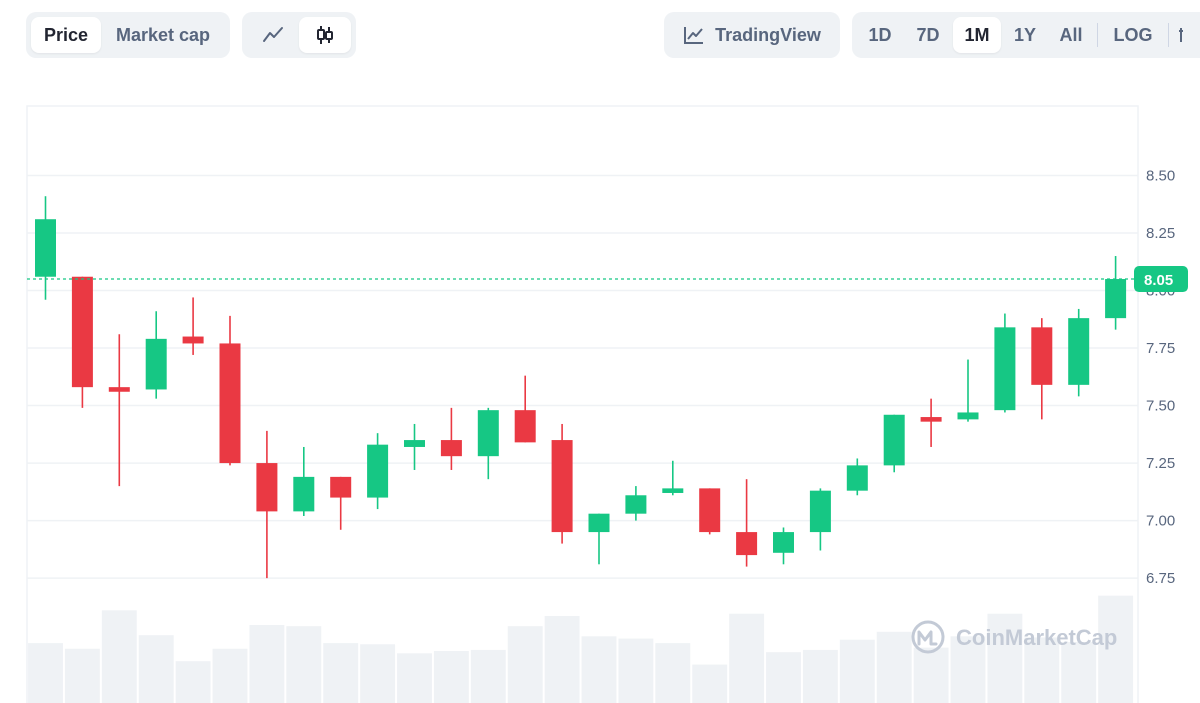 The image size is (1200, 703). What do you see at coordinates (977, 35) in the screenshot?
I see `range-1m: 1M` at bounding box center [977, 35].